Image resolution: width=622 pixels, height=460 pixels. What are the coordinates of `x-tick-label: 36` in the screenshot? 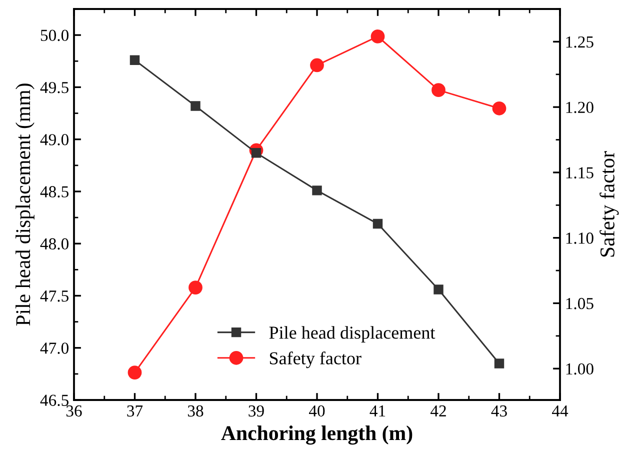 It's located at (74, 411).